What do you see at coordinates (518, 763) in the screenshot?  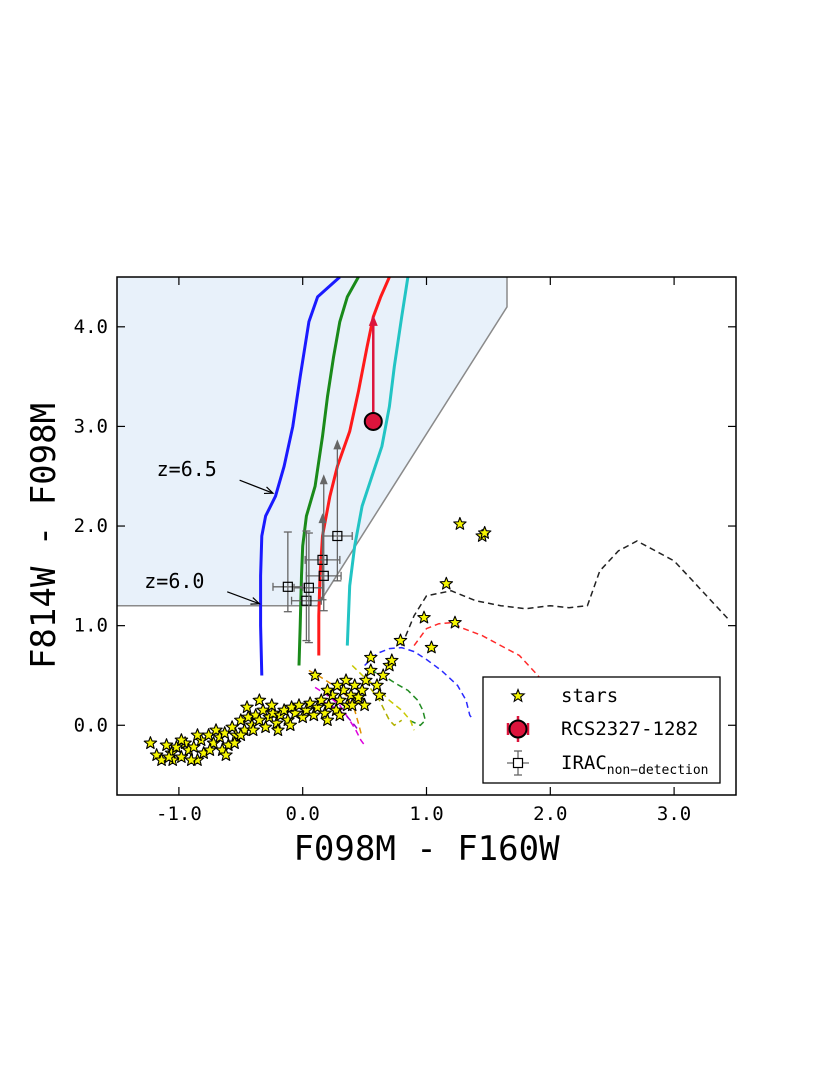 I see `legend-irac-icon` at bounding box center [518, 763].